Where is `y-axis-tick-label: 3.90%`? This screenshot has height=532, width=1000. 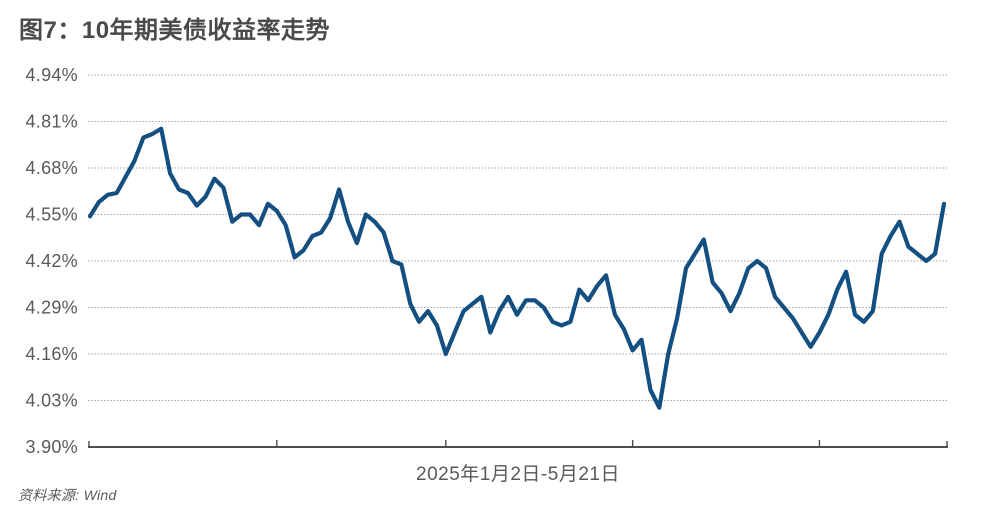
y-axis-tick-label: 3.90% is located at coordinates (51, 447).